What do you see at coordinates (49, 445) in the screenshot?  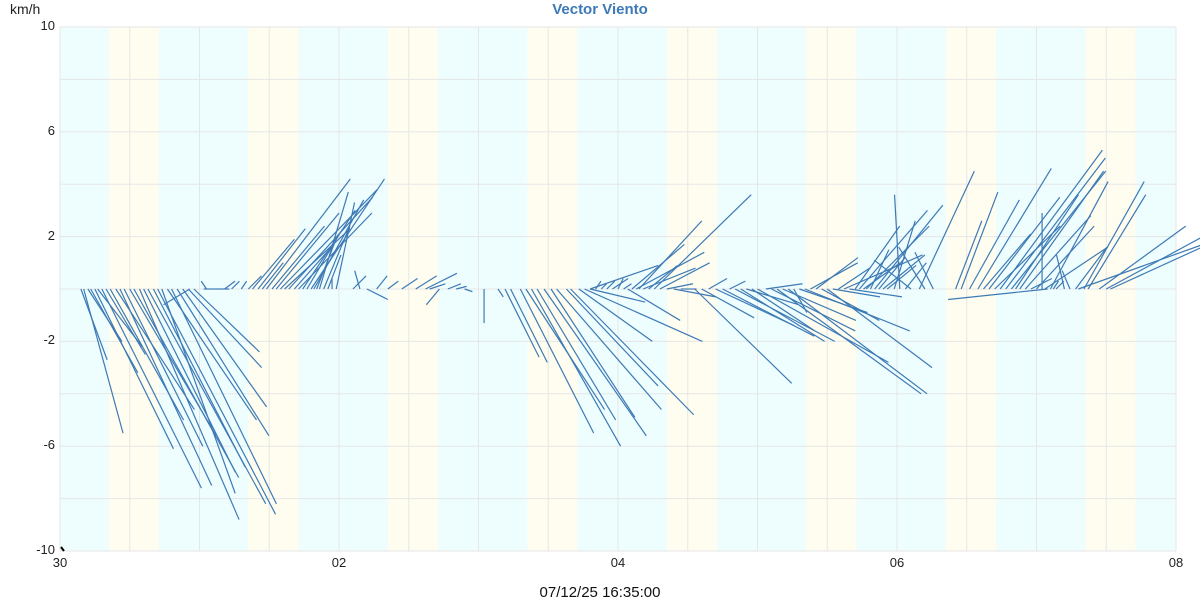 I see `y-tick-label: -6` at bounding box center [49, 445].